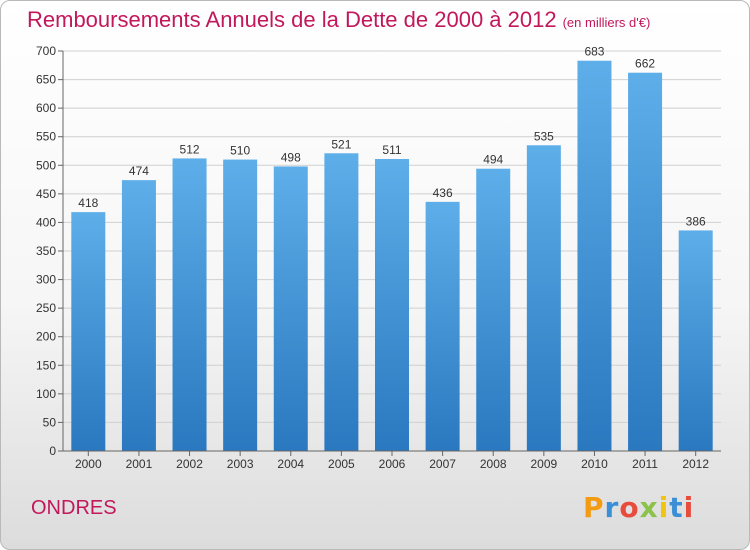 This screenshot has width=750, height=550. I want to click on y-tick-label: 100, so click(46, 394).